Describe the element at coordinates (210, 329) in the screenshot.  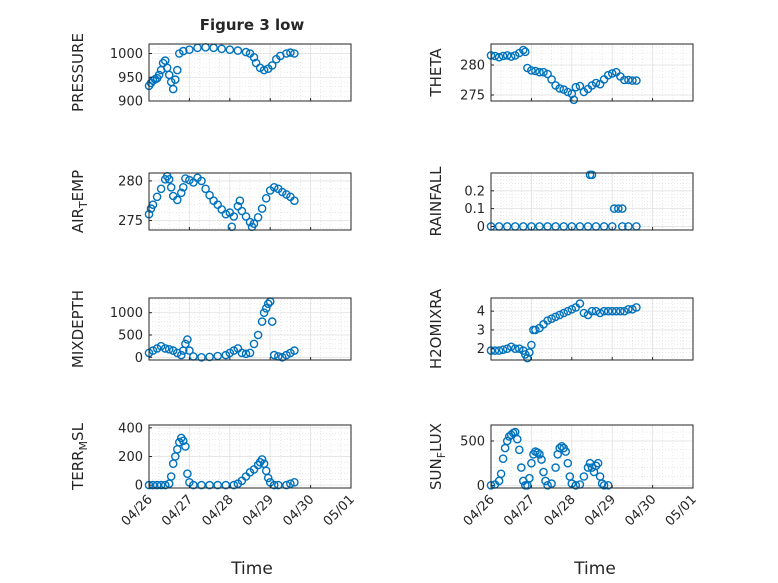
I see `subplot-mixdepth: 0 500 1000 MIXDEPTH` at that location.